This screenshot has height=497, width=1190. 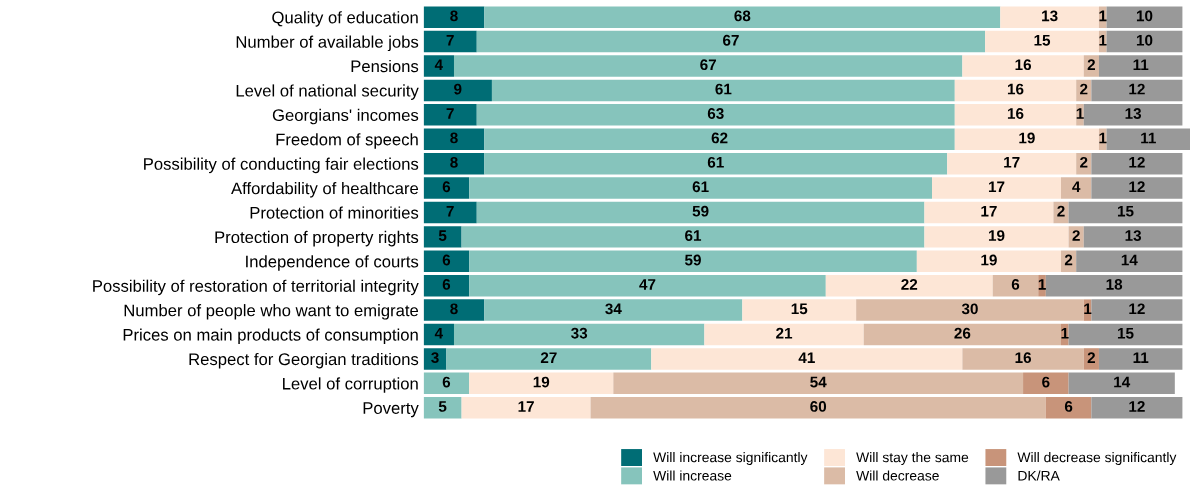 What do you see at coordinates (897, 475) in the screenshot?
I see `legend-label: Will decrease` at bounding box center [897, 475].